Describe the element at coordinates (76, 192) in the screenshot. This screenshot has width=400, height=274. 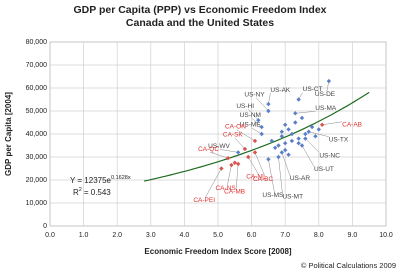
I see `r-squared-text: R` at that location.